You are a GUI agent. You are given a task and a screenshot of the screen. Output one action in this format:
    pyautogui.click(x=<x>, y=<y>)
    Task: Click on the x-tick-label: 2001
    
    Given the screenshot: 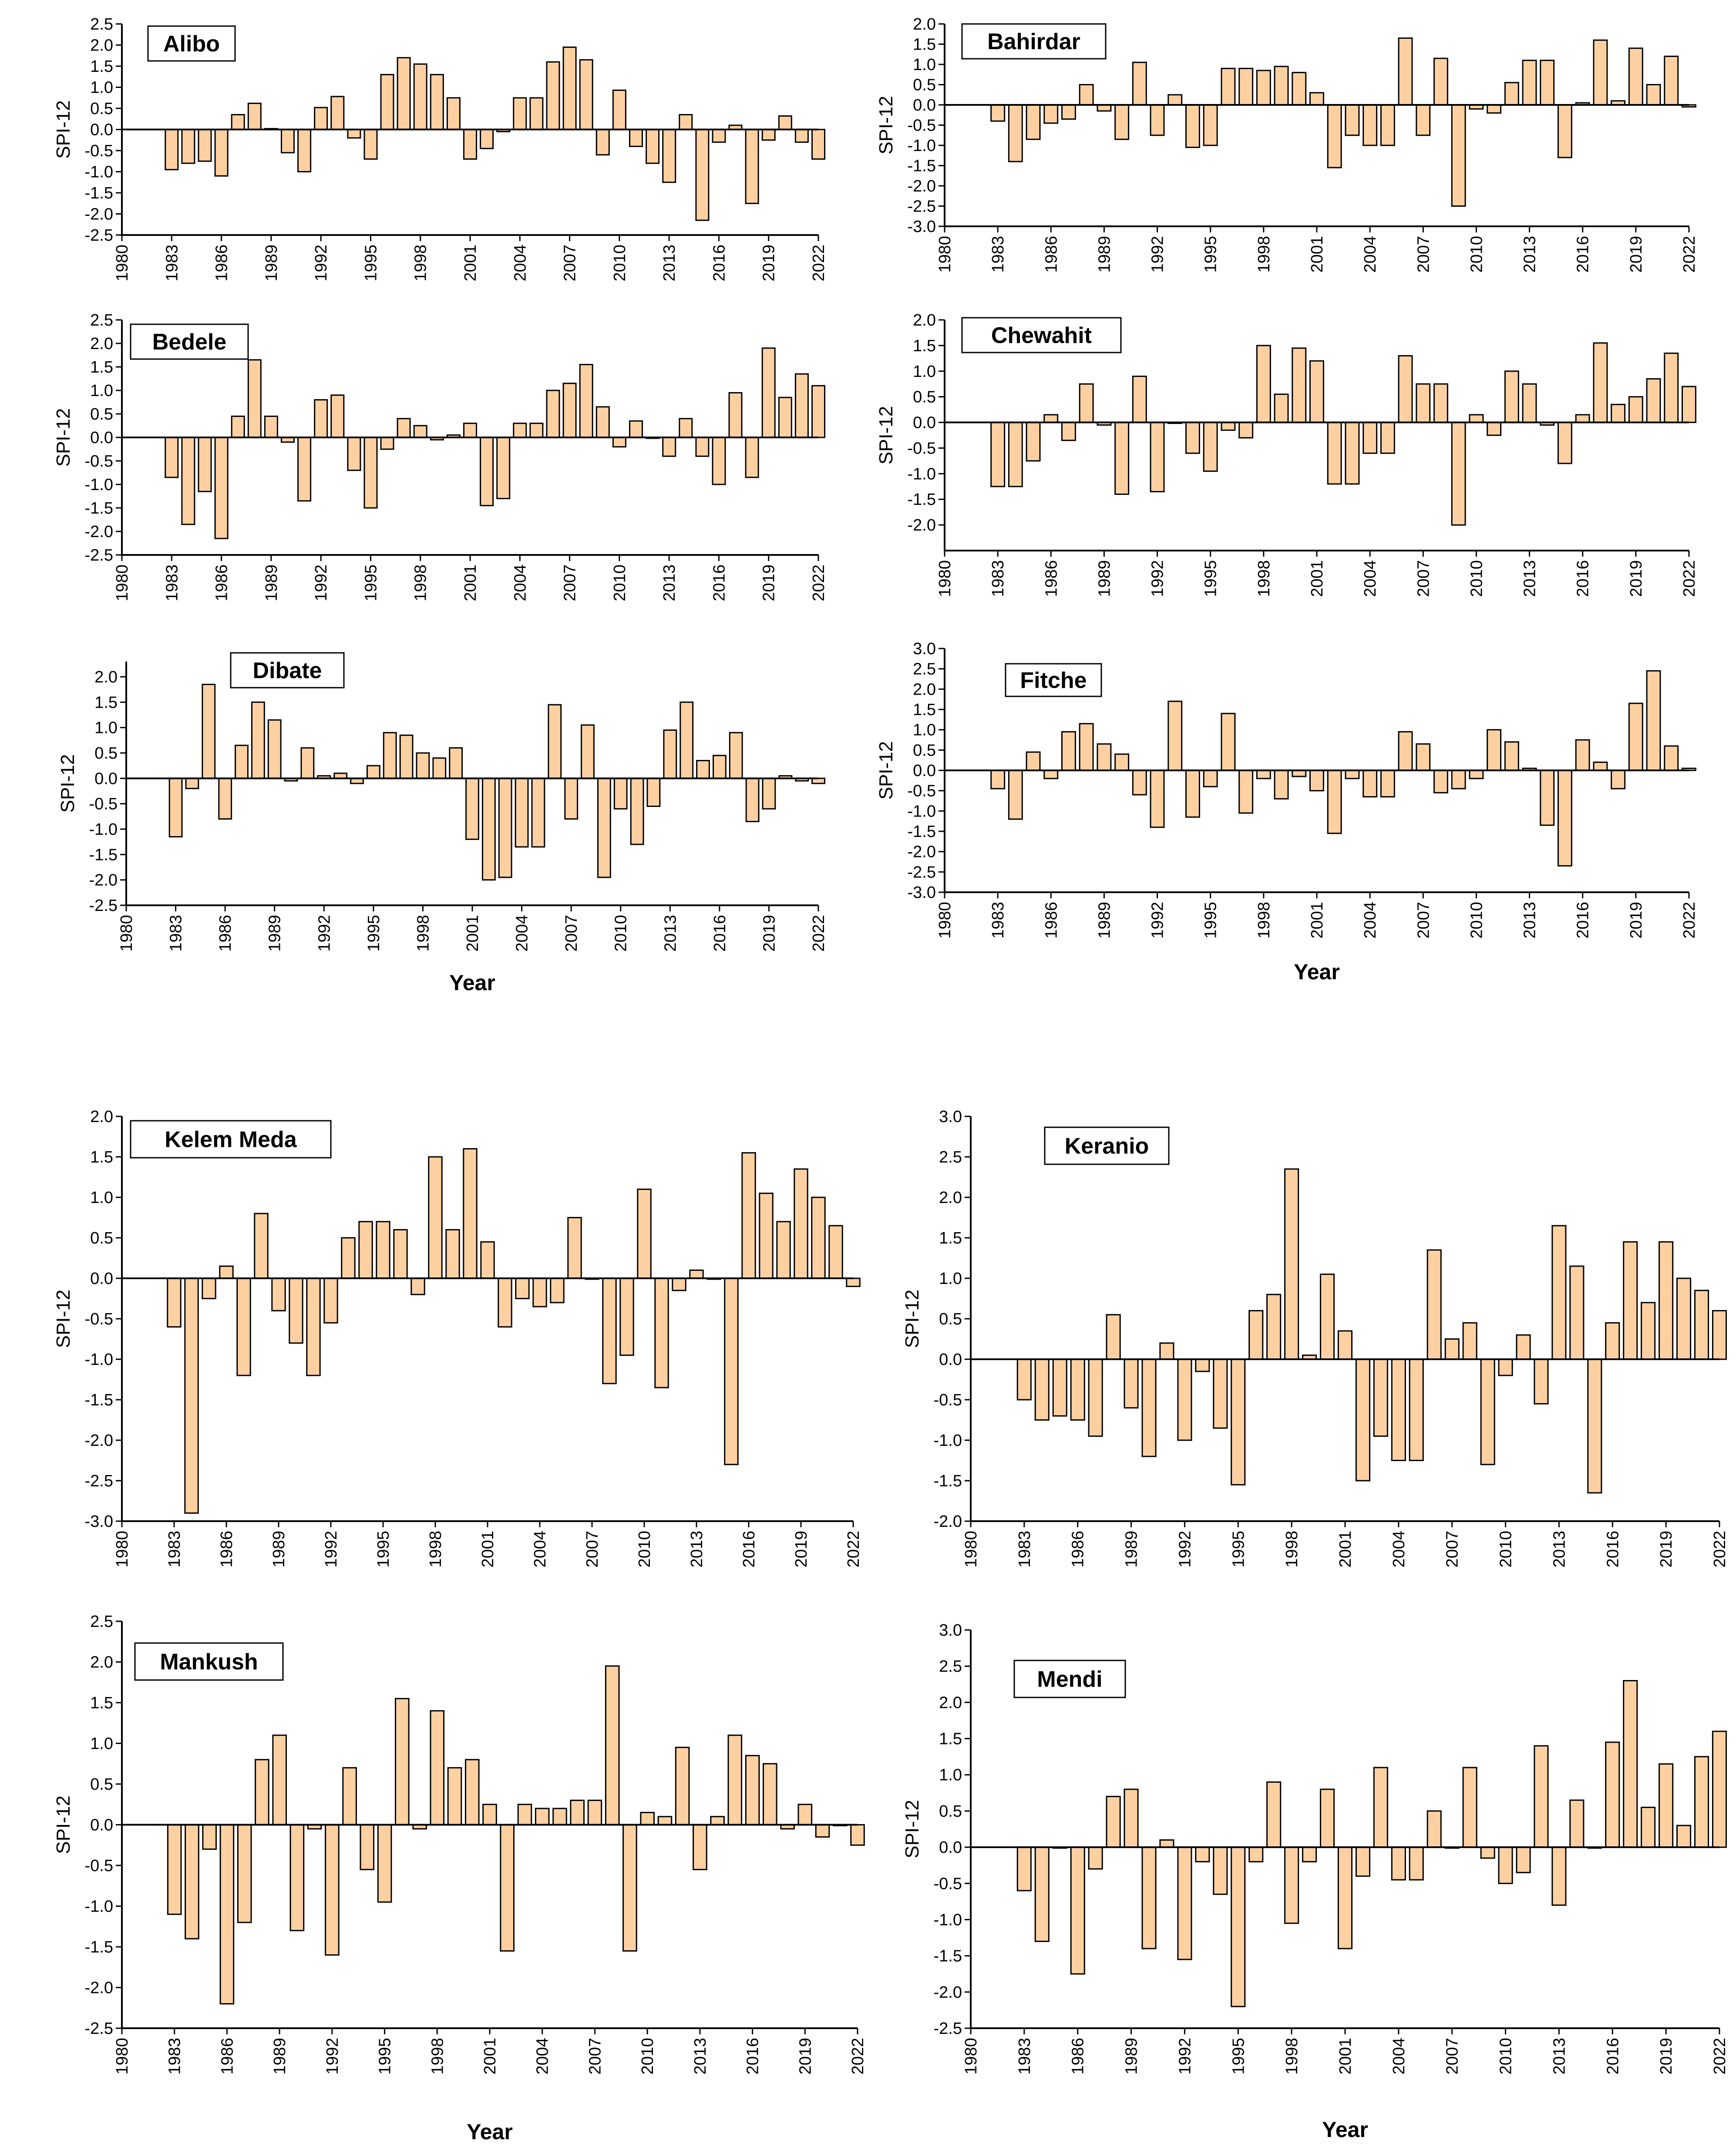 What is the action you would take?
    pyautogui.click(x=490, y=2056)
    